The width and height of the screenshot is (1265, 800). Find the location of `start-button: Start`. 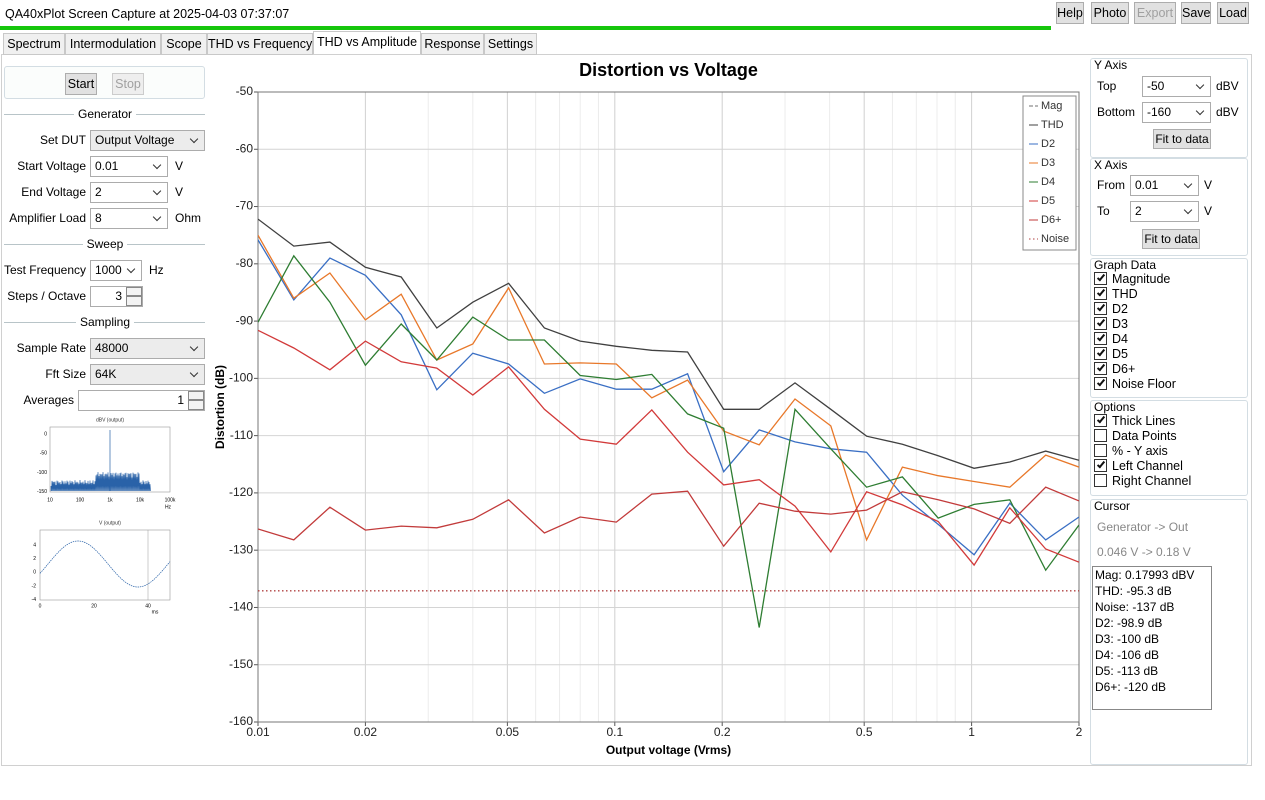

start-button: Start is located at coordinates (81, 84).